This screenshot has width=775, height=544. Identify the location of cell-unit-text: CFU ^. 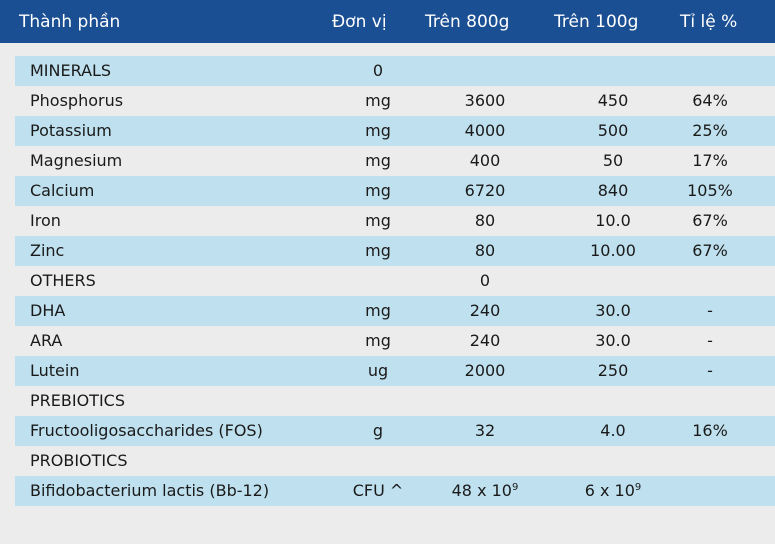
(378, 490).